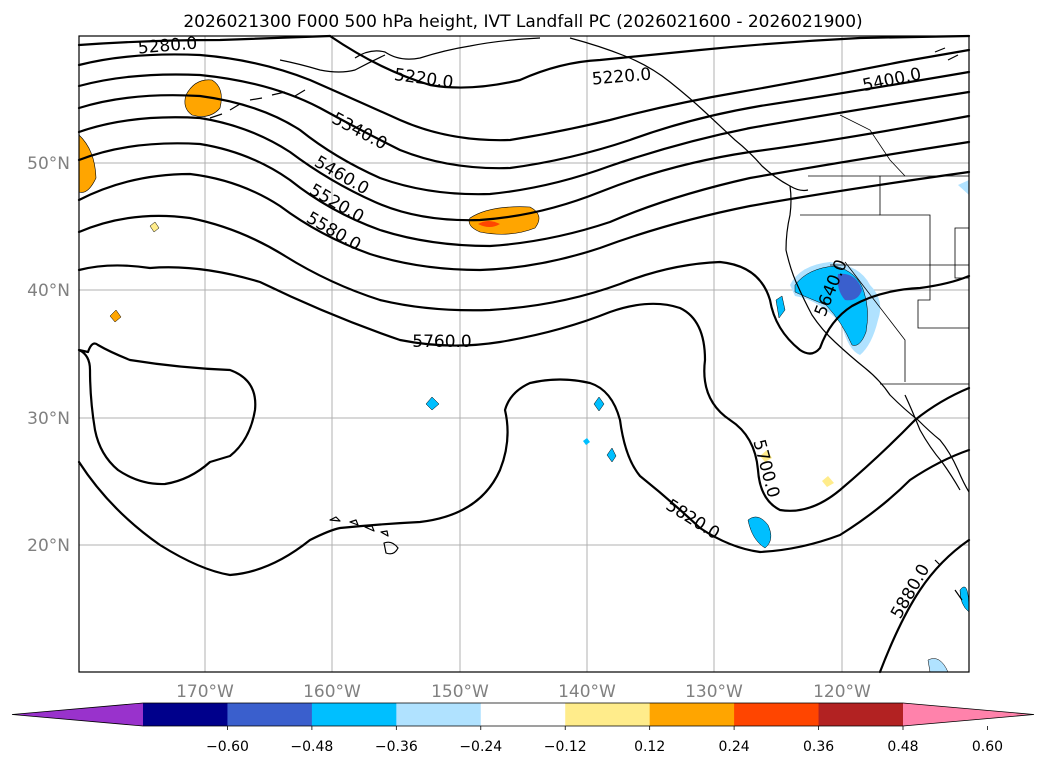 This screenshot has width=1047, height=765. I want to click on alaska-coastline, so click(447, 48).